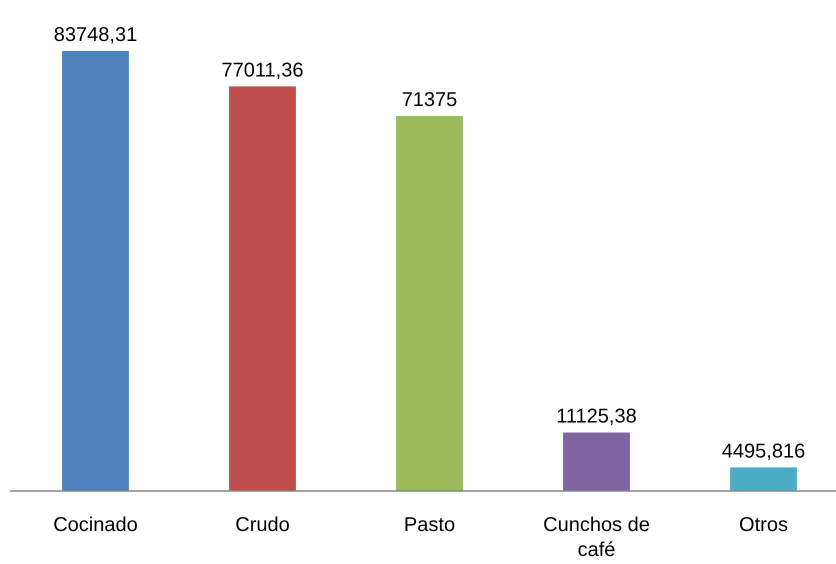  Describe the element at coordinates (430, 525) in the screenshot. I see `x-tick-label: Pasto` at that location.